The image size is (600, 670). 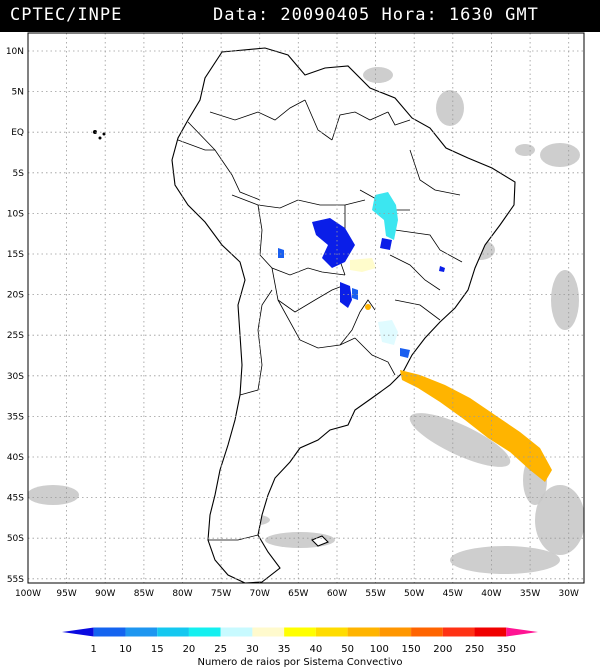 I want to click on lon-label: 95W, so click(x=66, y=594).